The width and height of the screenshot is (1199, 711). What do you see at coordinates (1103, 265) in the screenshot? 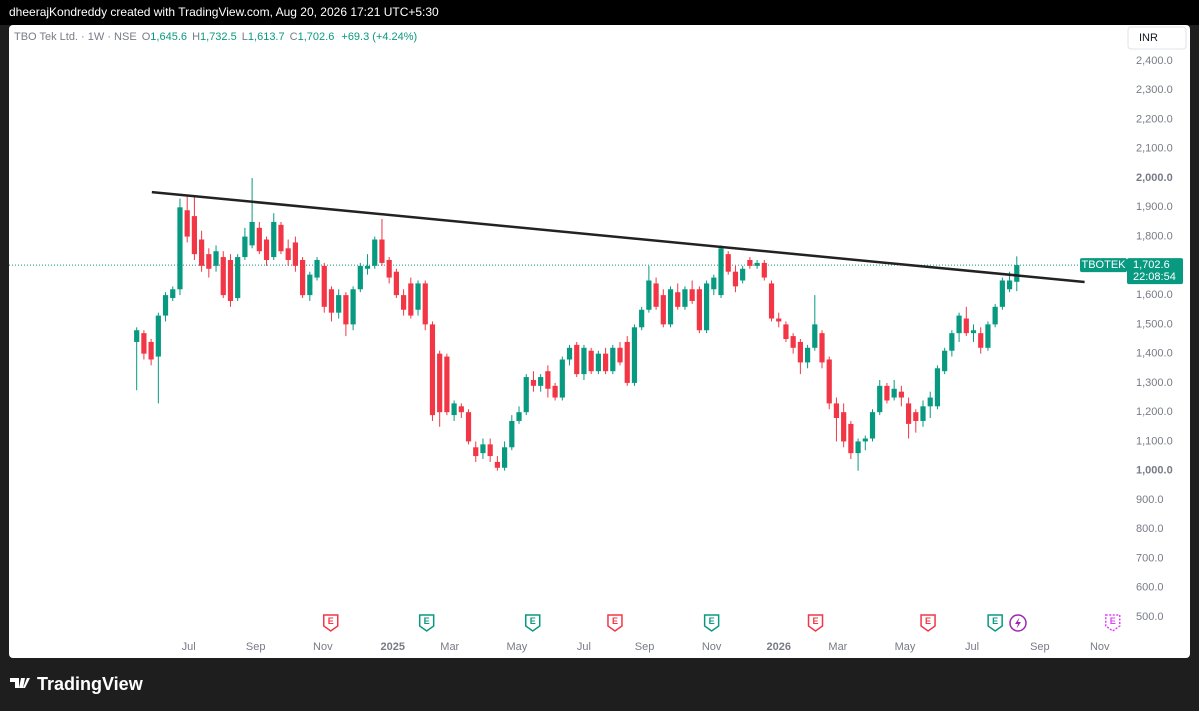
I see `symbol-label: TBOTEK` at bounding box center [1103, 265].